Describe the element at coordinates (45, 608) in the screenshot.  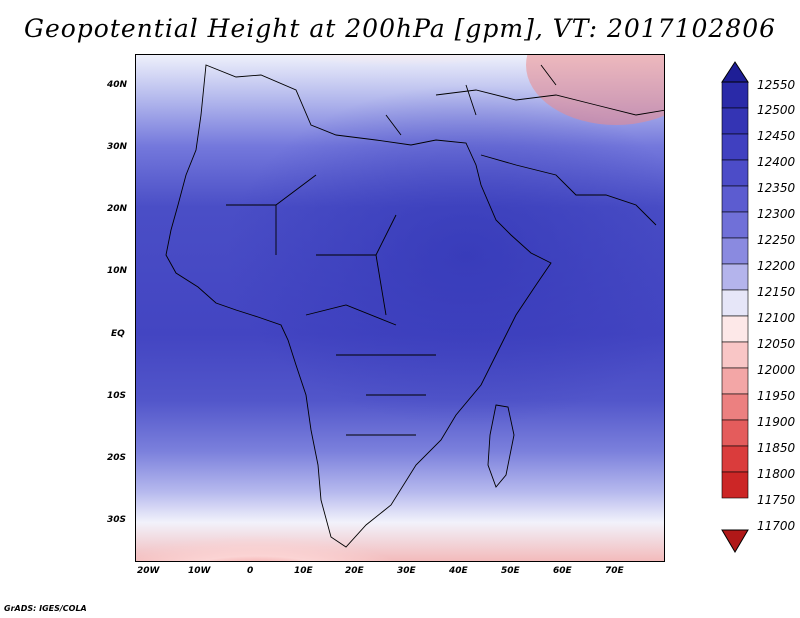
I see `grads-credit: GrADS: IGES/COLA` at that location.